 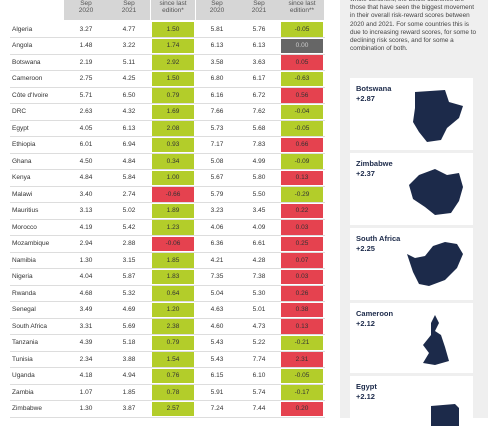 What do you see at coordinates (259, 46) in the screenshot?
I see `table-cell: 6.13` at bounding box center [259, 46].